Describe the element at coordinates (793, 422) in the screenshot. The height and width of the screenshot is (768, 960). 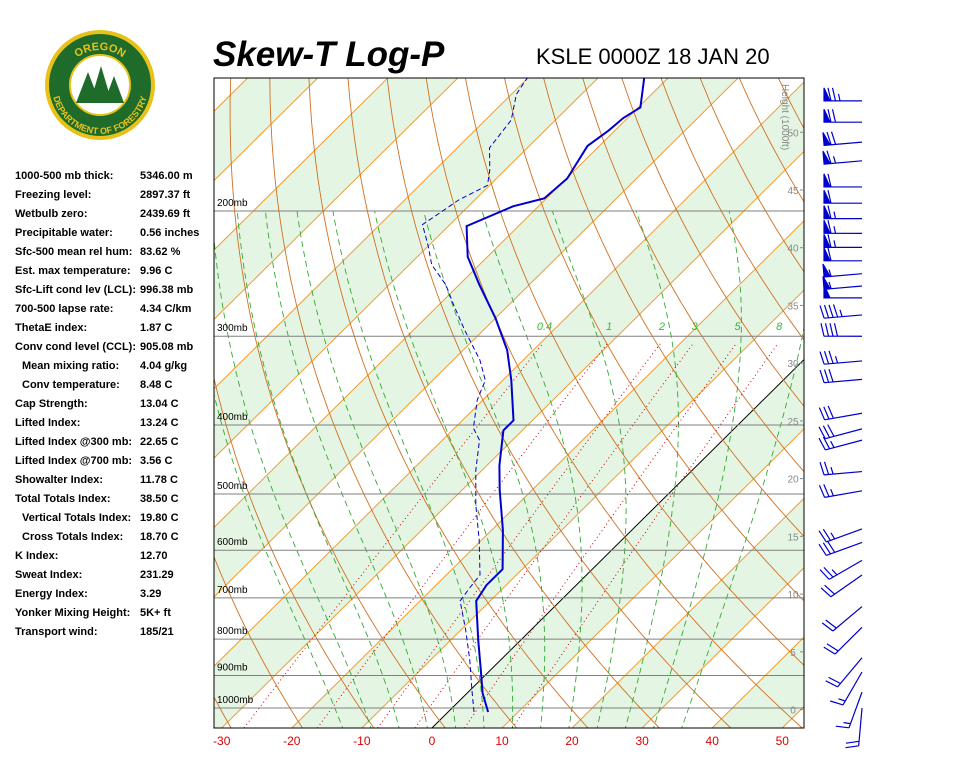
I see `y2-tick-label: 25` at that location.